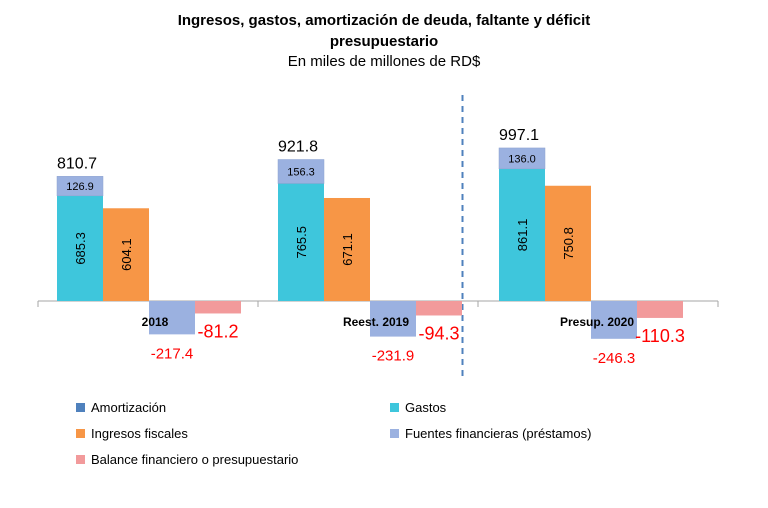 This screenshot has width=768, height=508. I want to click on chart-title-line-2: presupuestario, so click(384, 41).